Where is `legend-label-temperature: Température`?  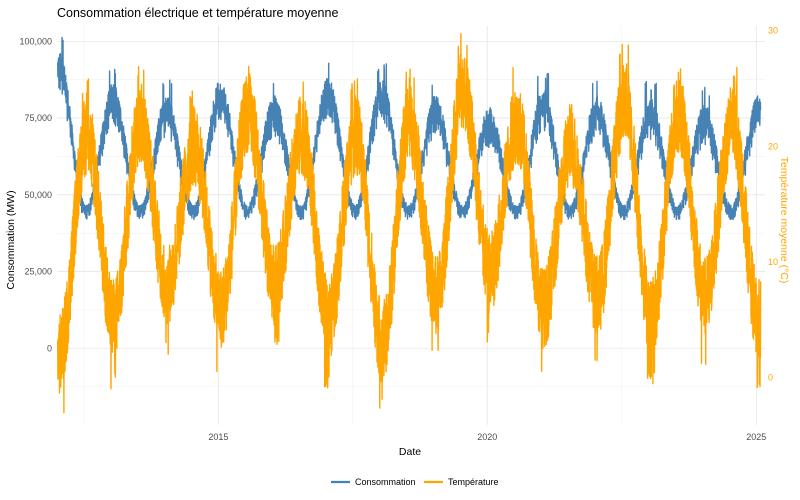 legend-label-temperature: Température is located at coordinates (473, 482).